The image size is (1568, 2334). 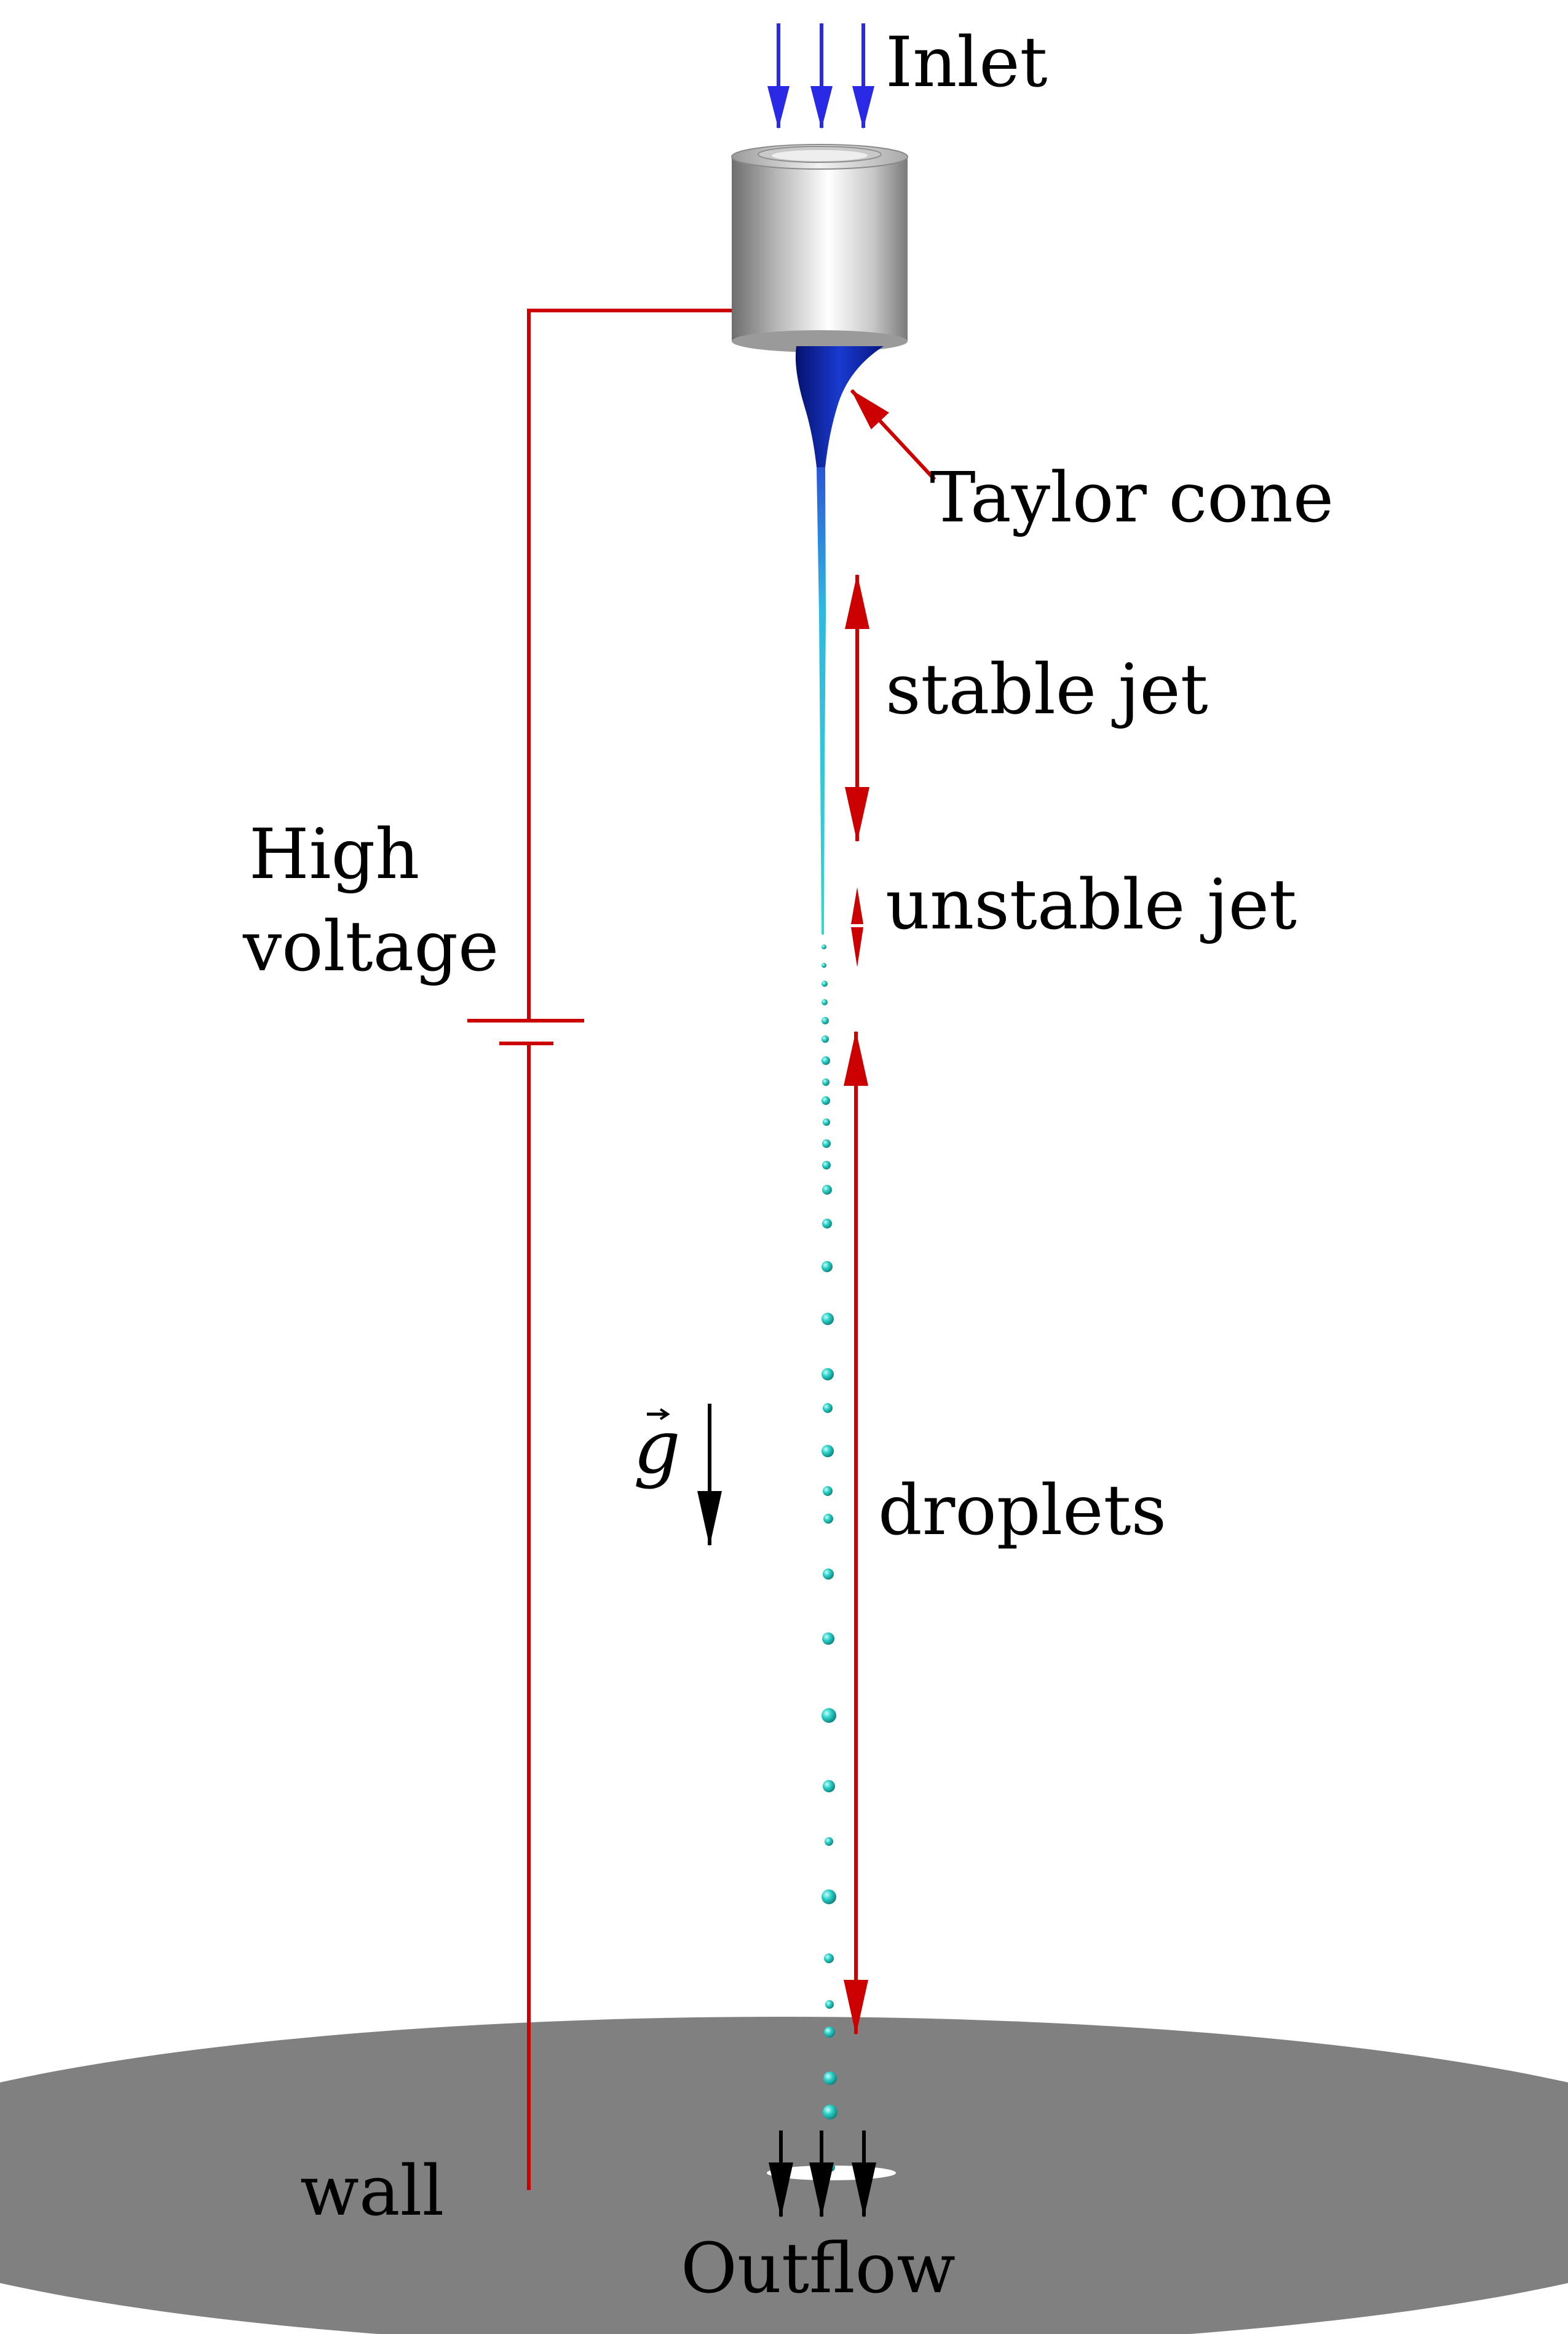 What do you see at coordinates (829, 1558) in the screenshot?
I see `droplets-group` at bounding box center [829, 1558].